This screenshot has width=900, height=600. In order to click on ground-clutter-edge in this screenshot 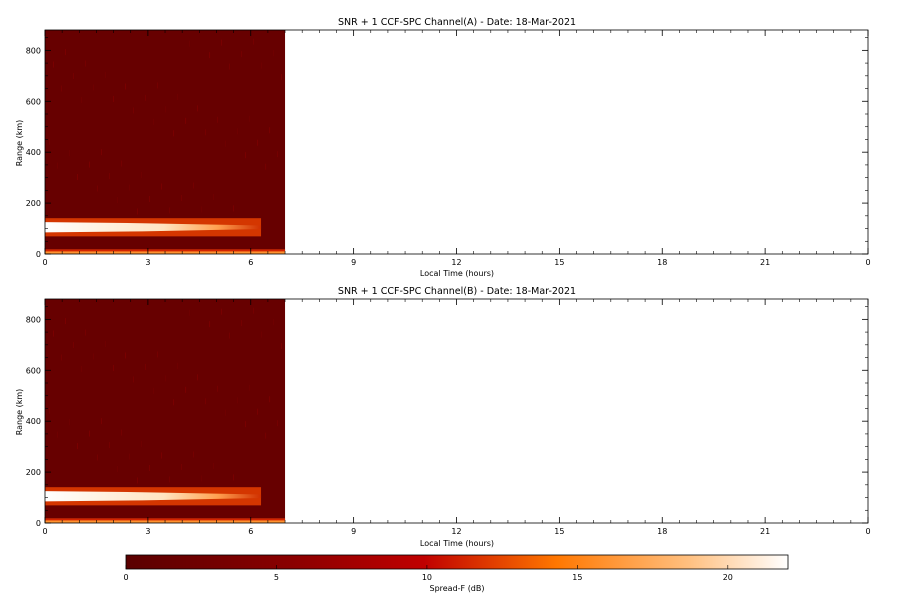, I will do `click(165, 519)`.